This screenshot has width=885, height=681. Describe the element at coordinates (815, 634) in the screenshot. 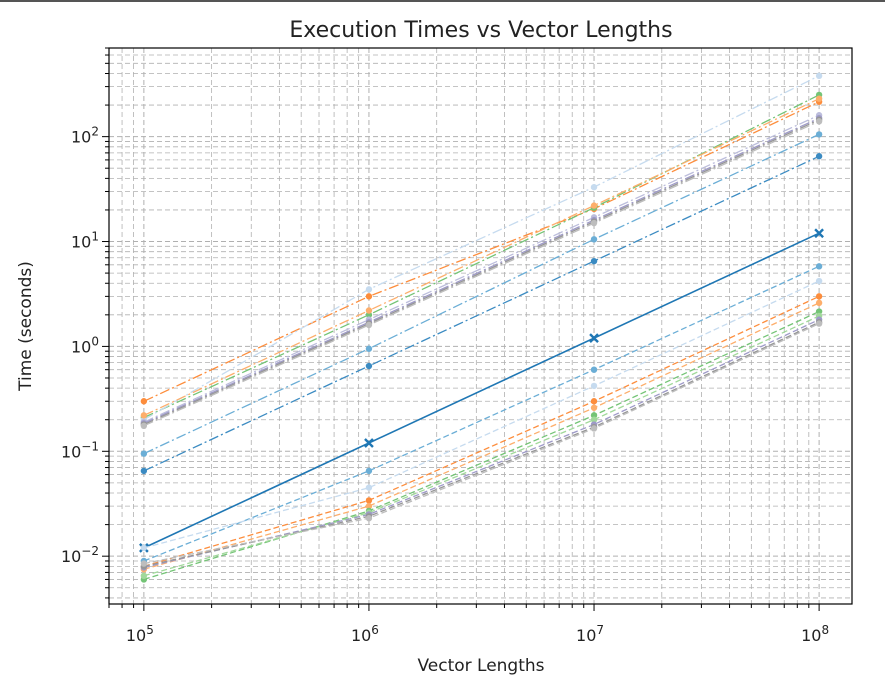

I see `x-tick-label: 10⁸` at that location.